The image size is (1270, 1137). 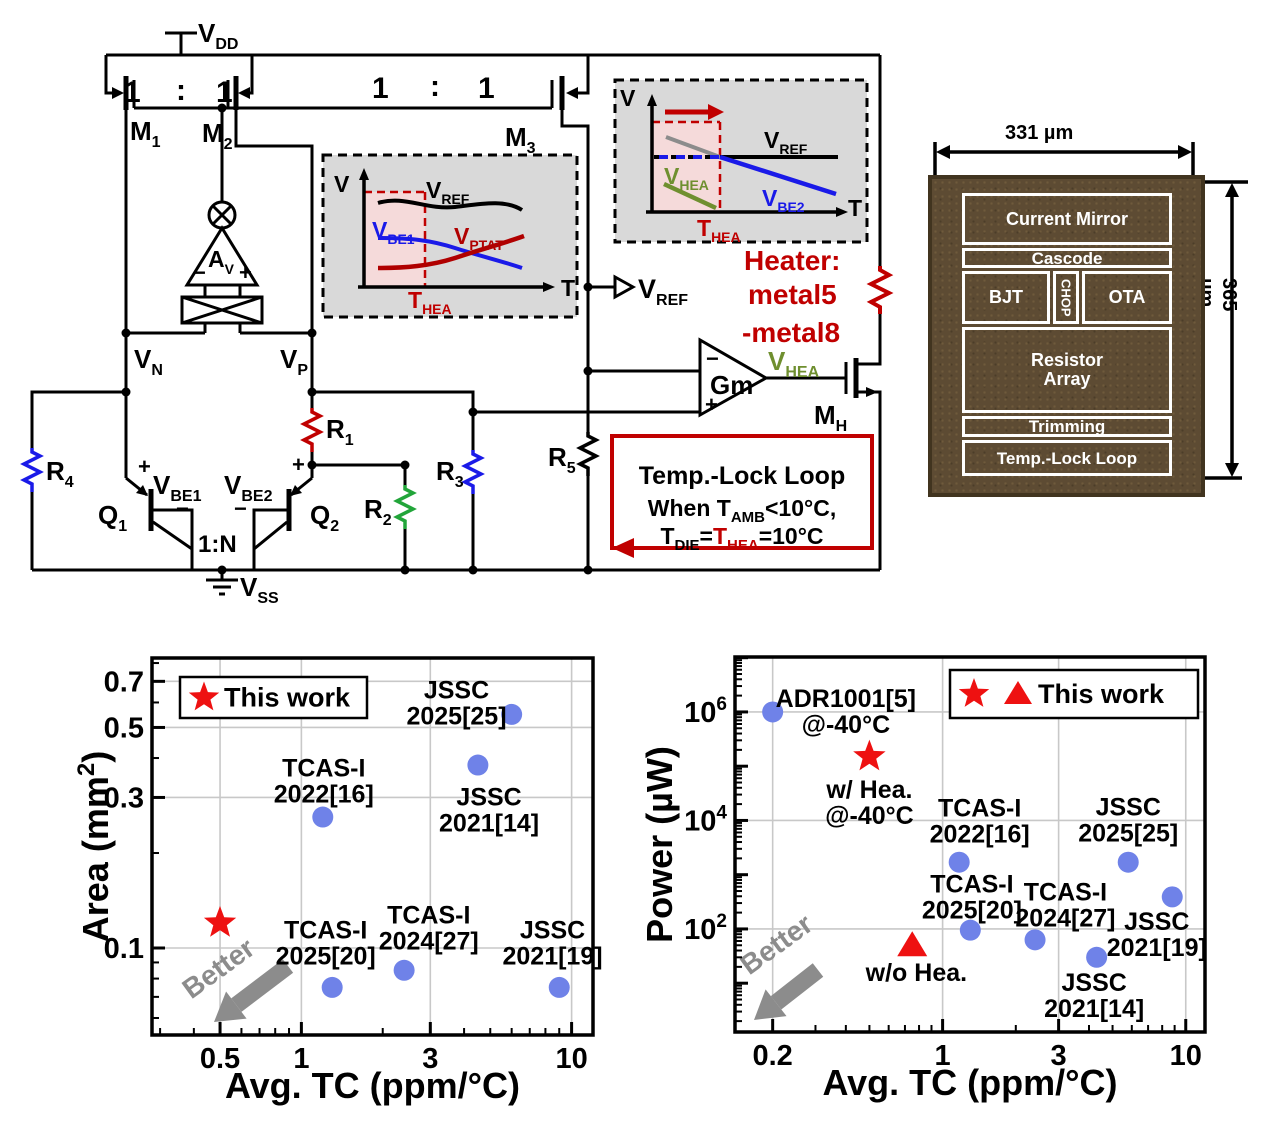 I want to click on vbe2-label: VBE2, so click(x=248, y=487).